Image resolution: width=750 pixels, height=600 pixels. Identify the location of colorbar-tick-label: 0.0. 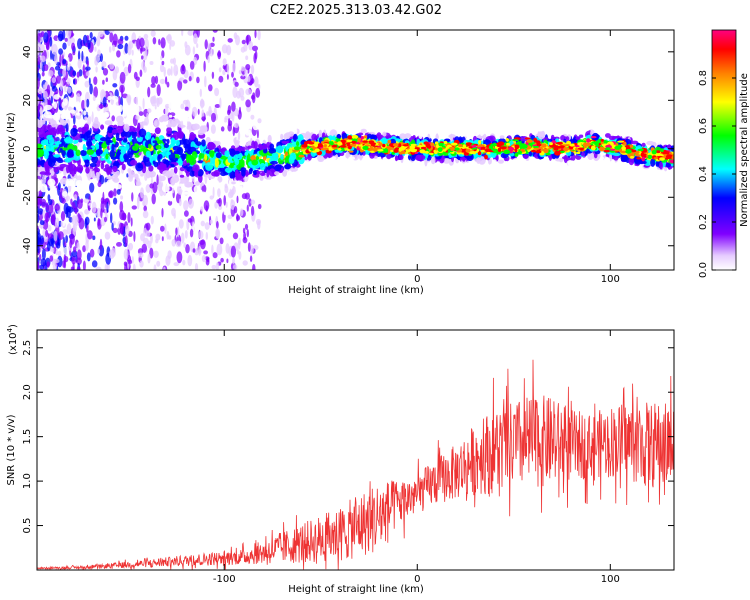
(703, 270).